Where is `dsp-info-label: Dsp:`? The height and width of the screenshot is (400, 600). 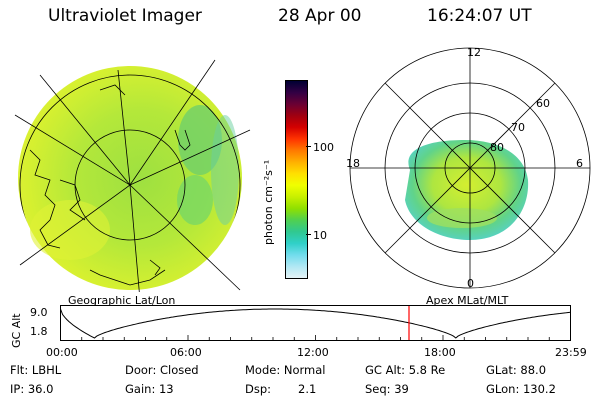
dsp-info-label: Dsp: is located at coordinates (258, 389).